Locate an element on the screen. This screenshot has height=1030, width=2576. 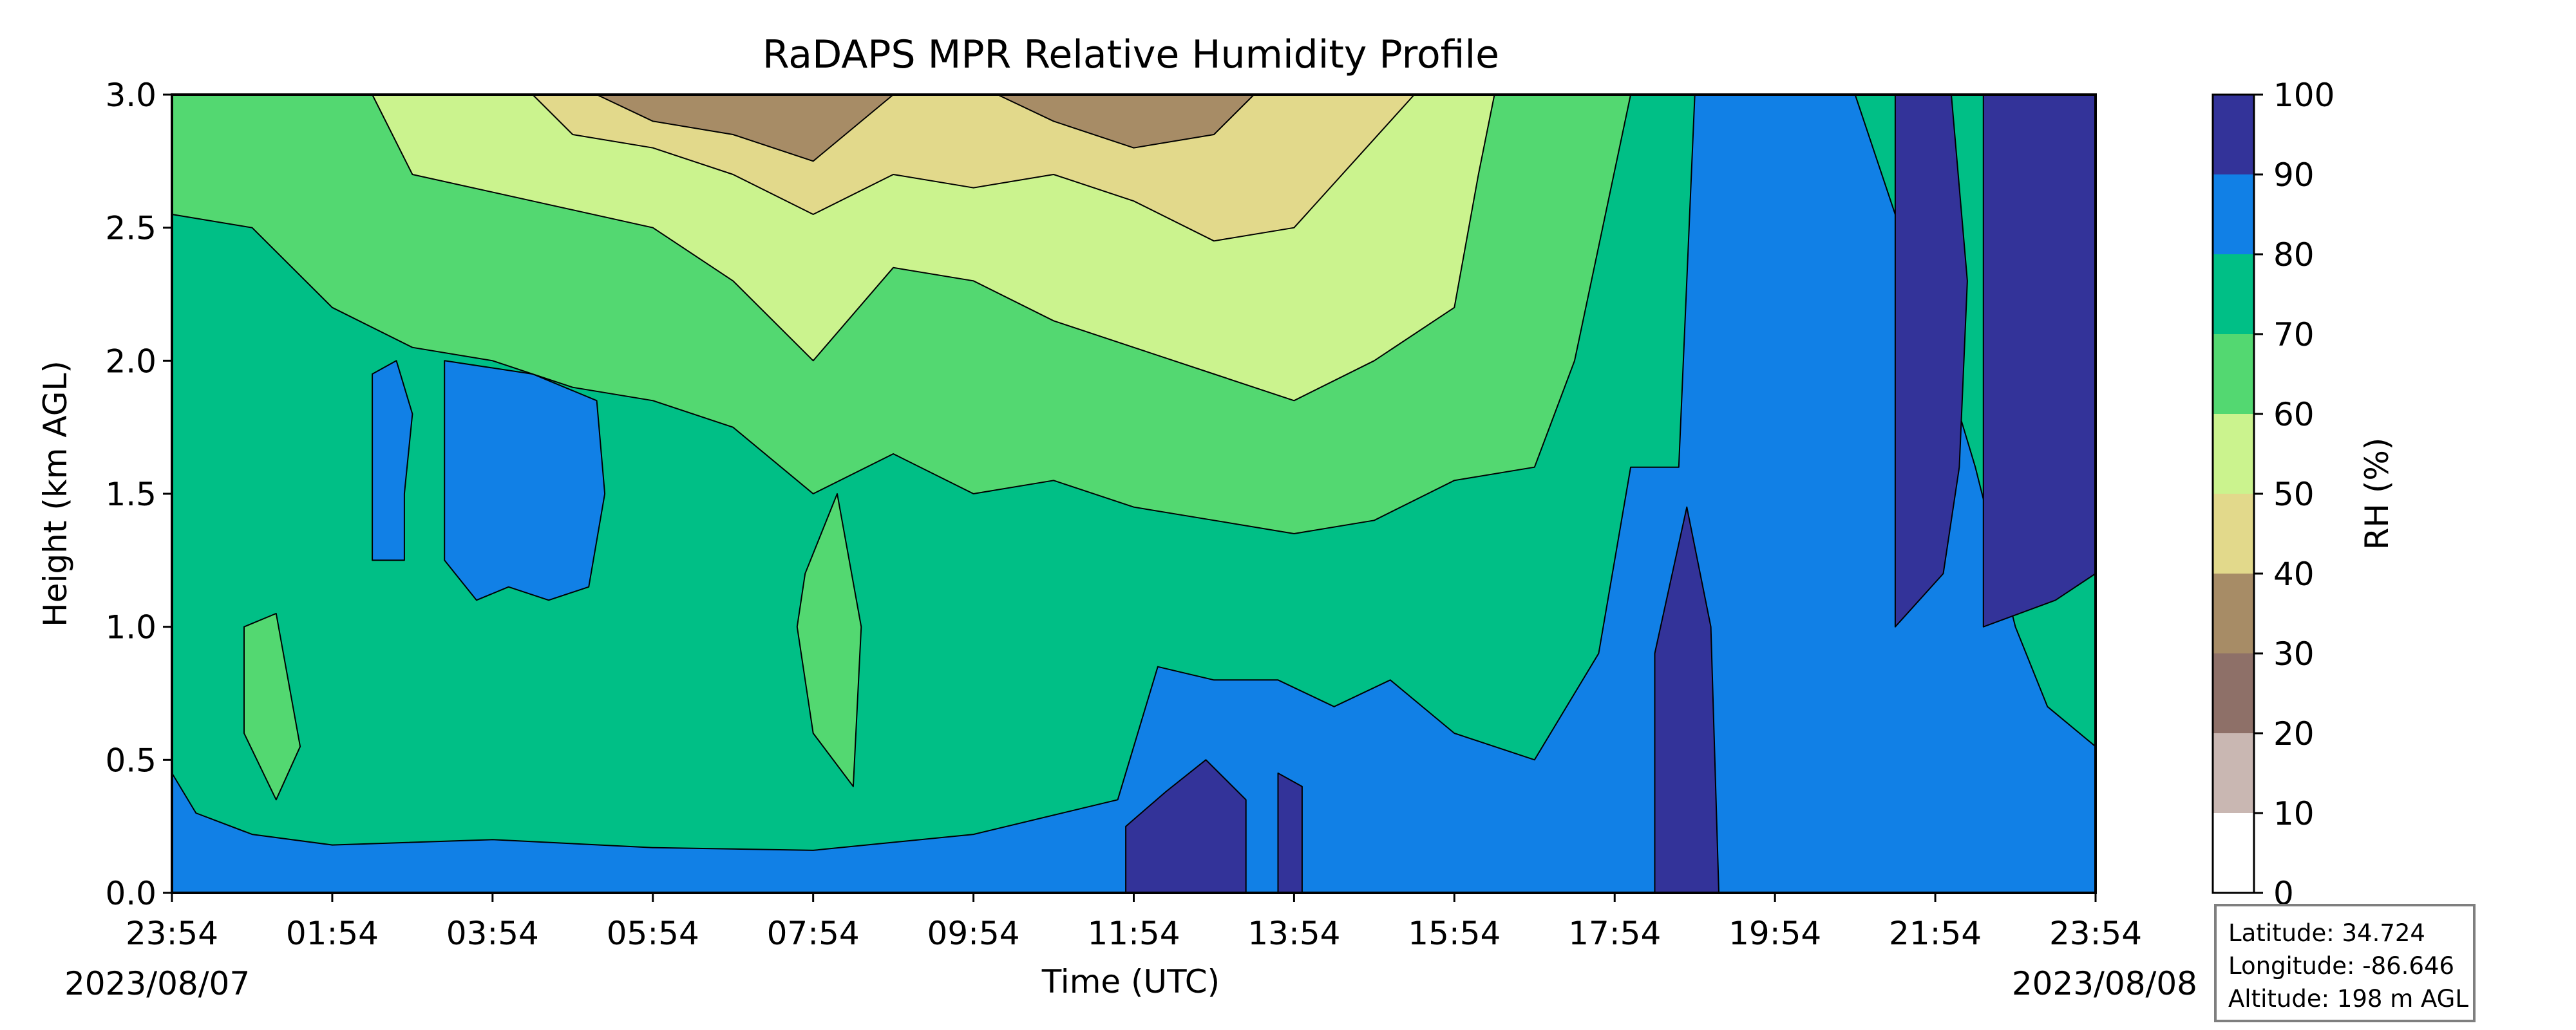
colorbar-tick-label: 80 is located at coordinates (2294, 255).